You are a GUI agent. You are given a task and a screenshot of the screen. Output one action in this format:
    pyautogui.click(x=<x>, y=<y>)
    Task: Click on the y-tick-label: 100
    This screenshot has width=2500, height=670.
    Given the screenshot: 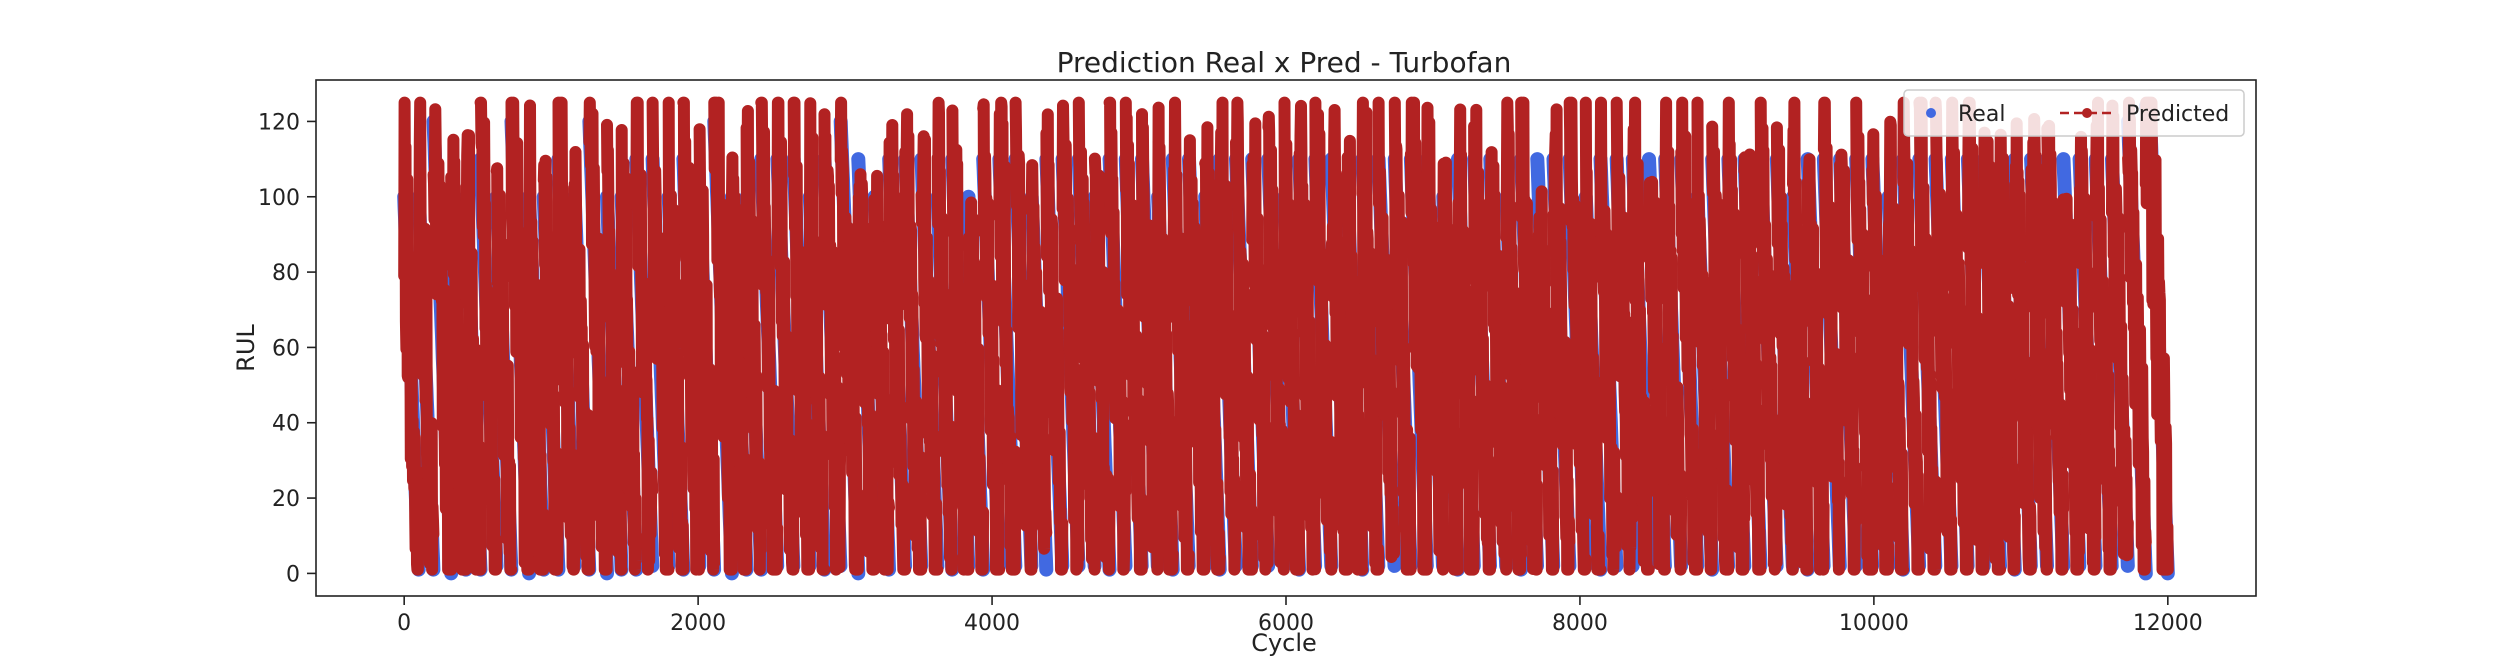 What is the action you would take?
    pyautogui.click(x=279, y=198)
    